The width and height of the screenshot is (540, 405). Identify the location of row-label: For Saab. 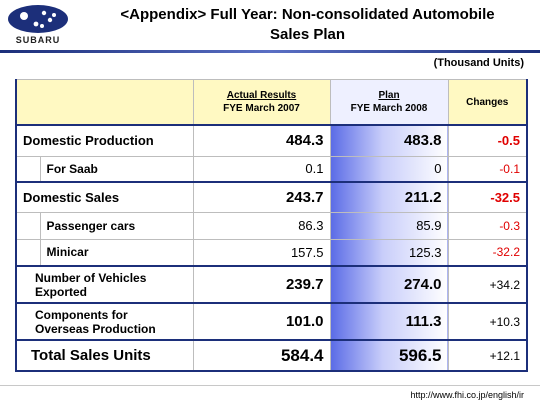
(116, 169).